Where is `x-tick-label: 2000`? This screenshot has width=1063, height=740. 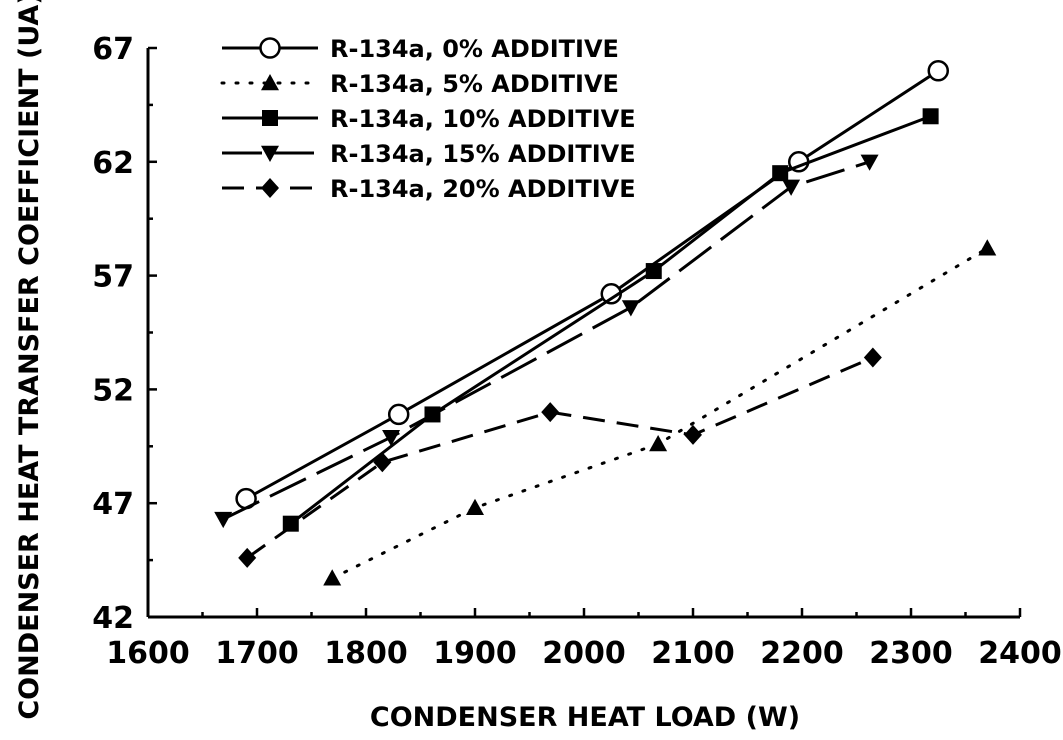 x-tick-label: 2000 is located at coordinates (584, 653).